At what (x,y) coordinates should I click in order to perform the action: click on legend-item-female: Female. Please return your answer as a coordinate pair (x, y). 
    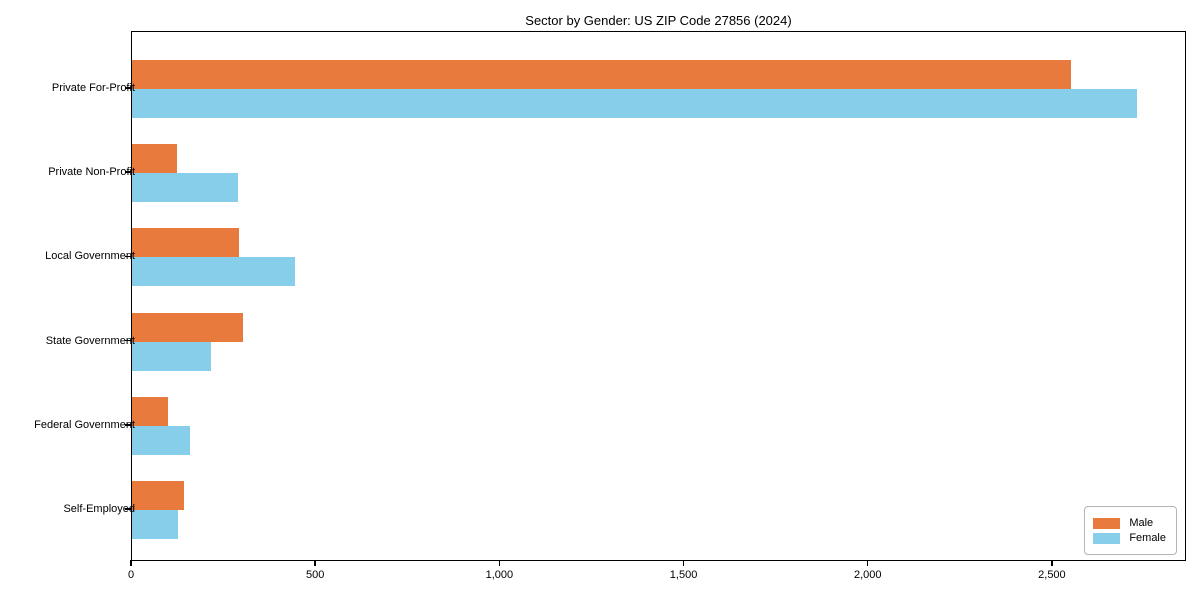
    Looking at the image, I should click on (1129, 538).